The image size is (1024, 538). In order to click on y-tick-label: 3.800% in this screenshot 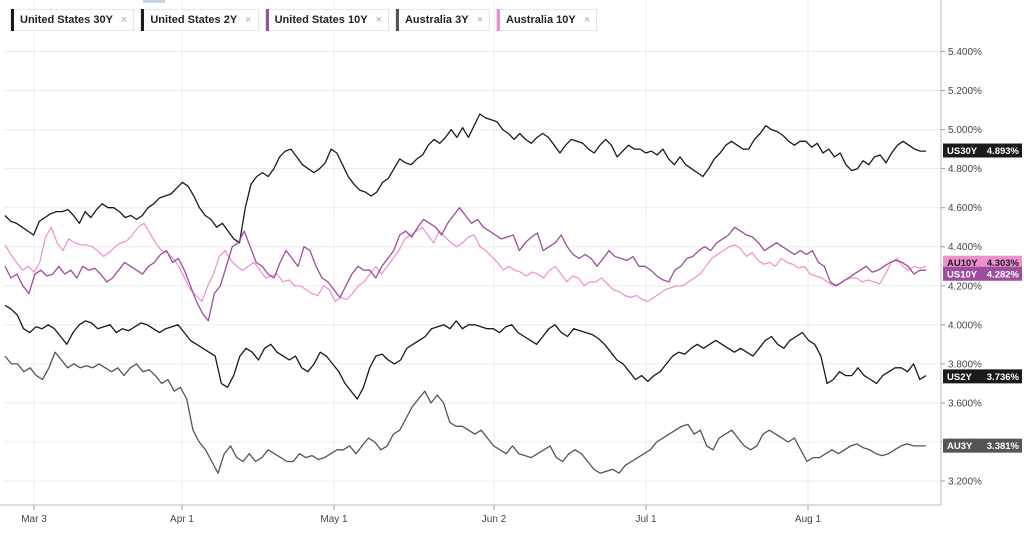, I will do `click(965, 364)`.